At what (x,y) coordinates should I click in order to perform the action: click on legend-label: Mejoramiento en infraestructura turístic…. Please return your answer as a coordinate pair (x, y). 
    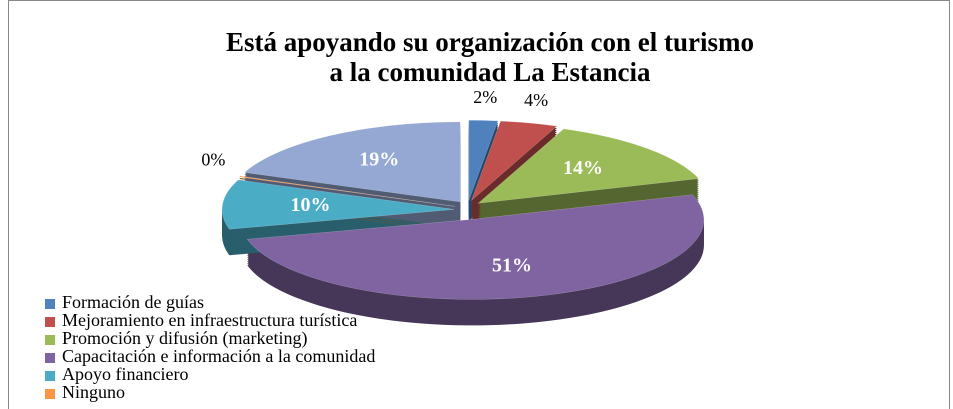
    Looking at the image, I should click on (209, 320).